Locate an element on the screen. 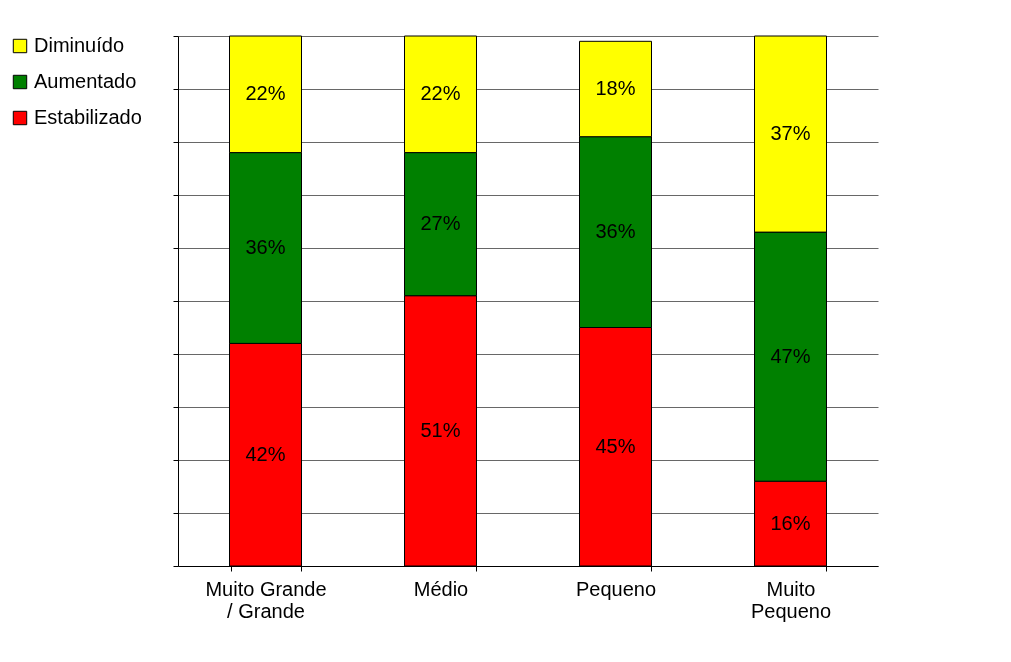  data-label: 47% is located at coordinates (790, 355).